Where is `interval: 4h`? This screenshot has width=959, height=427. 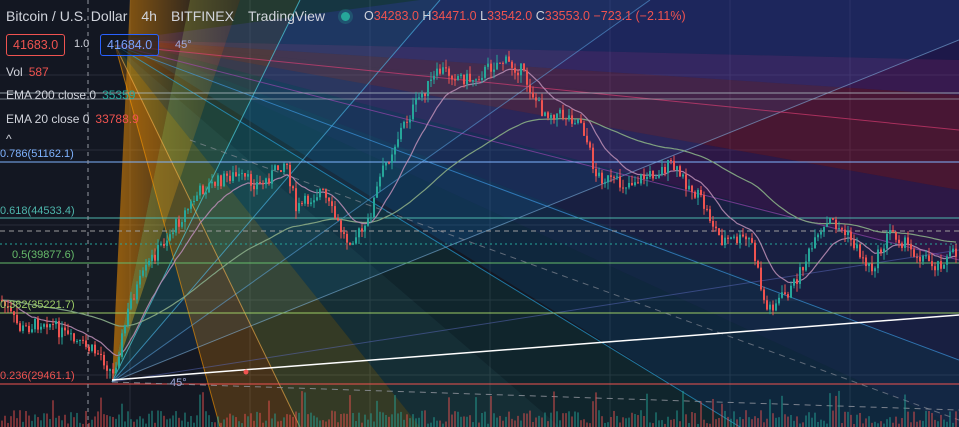
interval: 4h is located at coordinates (149, 16).